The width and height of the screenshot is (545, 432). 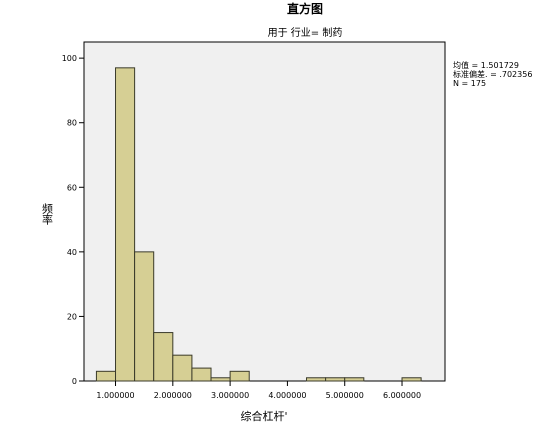 I want to click on x-tick-label: 2.000000, so click(x=173, y=395).